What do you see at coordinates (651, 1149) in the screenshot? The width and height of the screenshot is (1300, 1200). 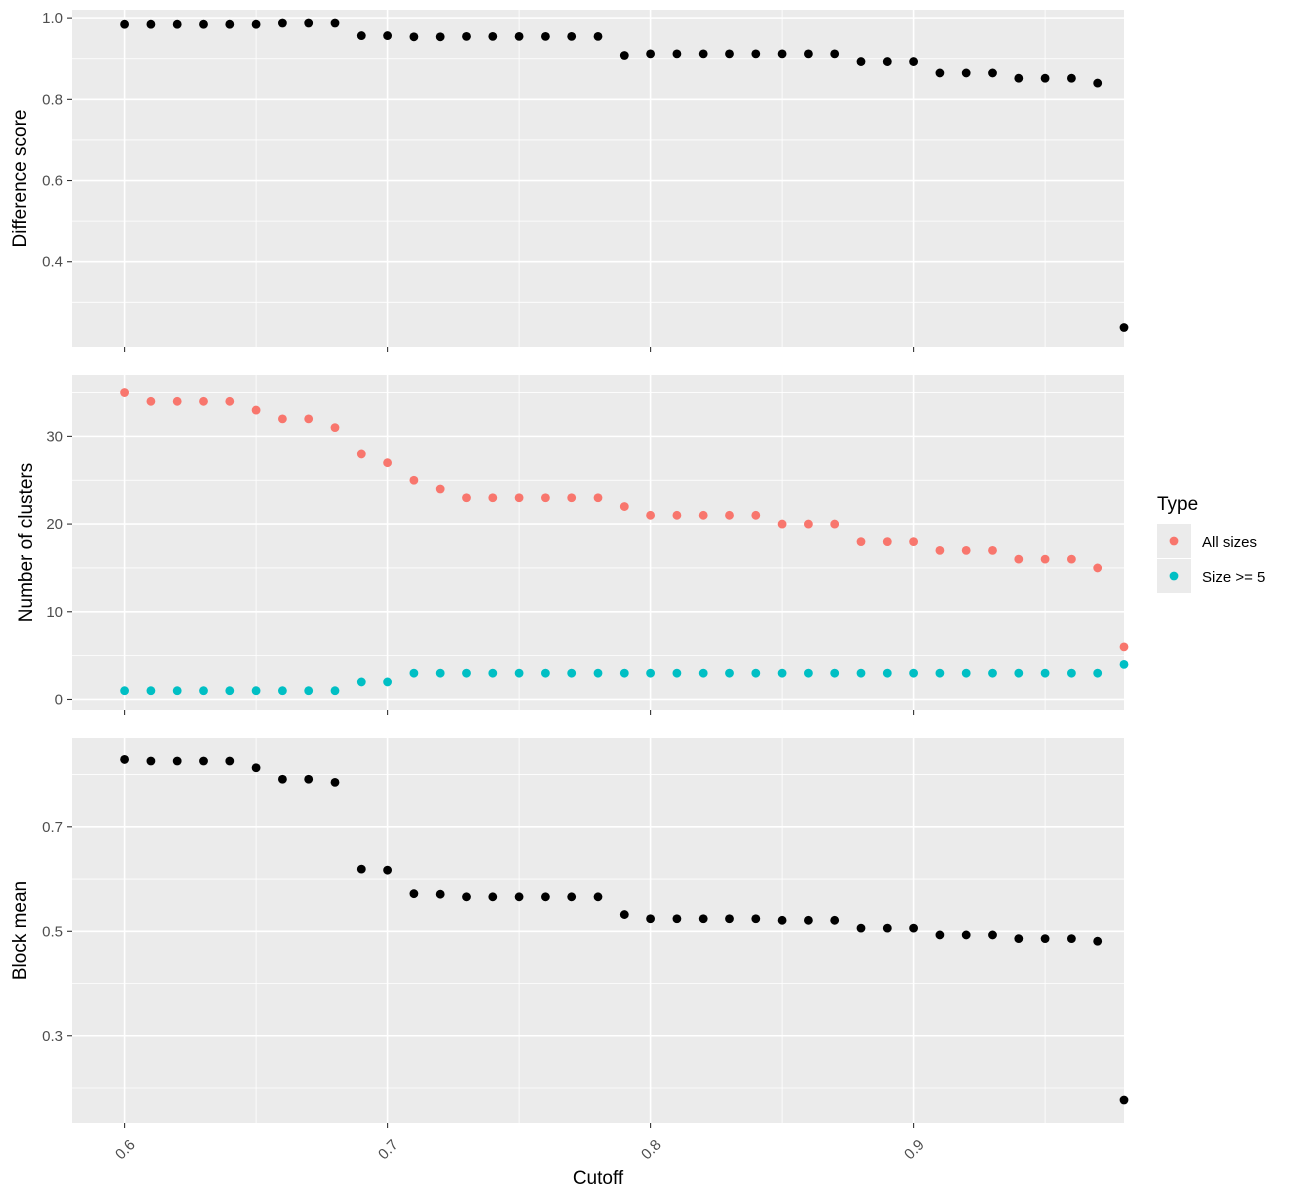 I see `x-tick-label: 0.8` at bounding box center [651, 1149].